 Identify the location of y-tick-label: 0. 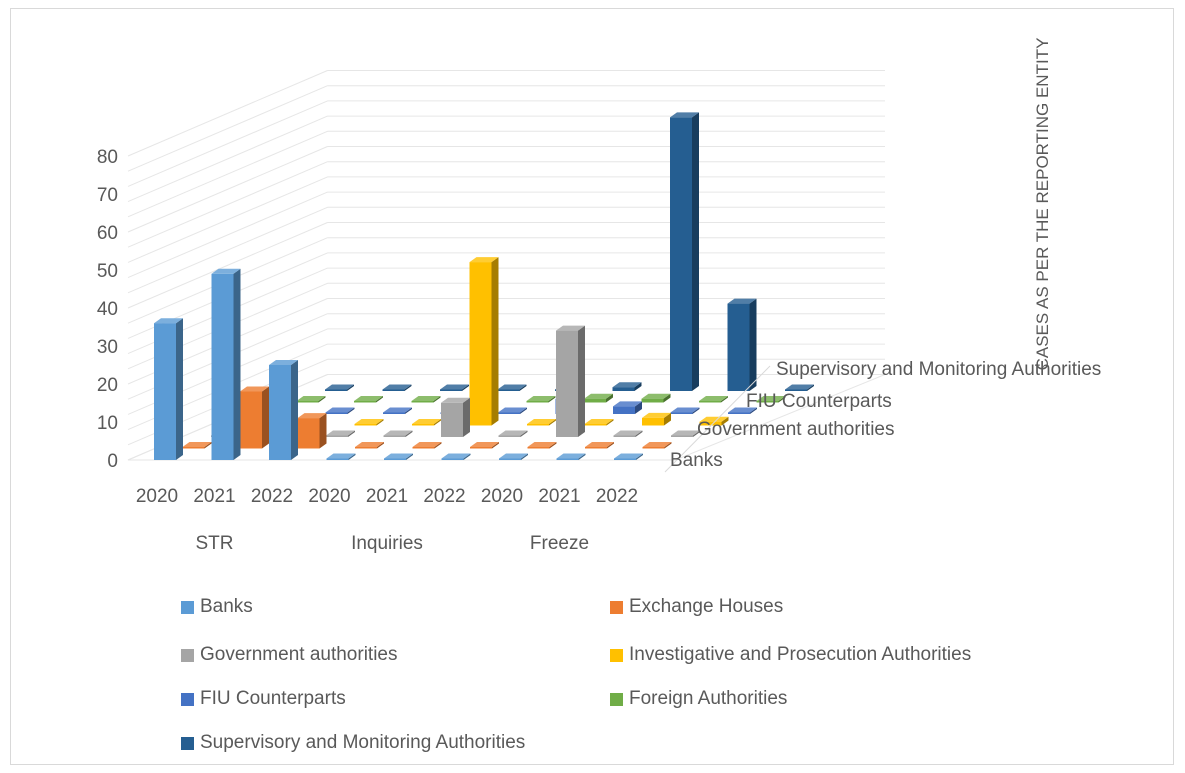
(112, 461).